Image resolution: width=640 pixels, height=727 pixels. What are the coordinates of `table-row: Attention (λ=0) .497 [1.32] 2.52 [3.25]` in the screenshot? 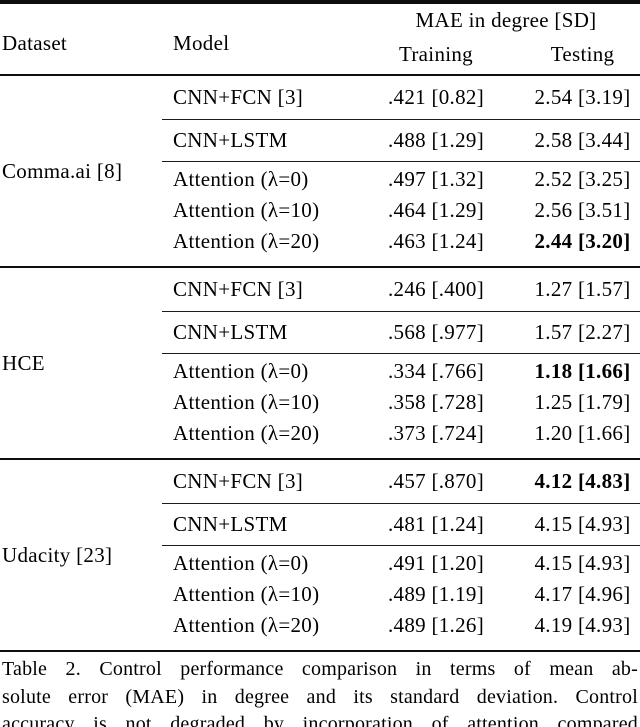 It's located at (401, 179).